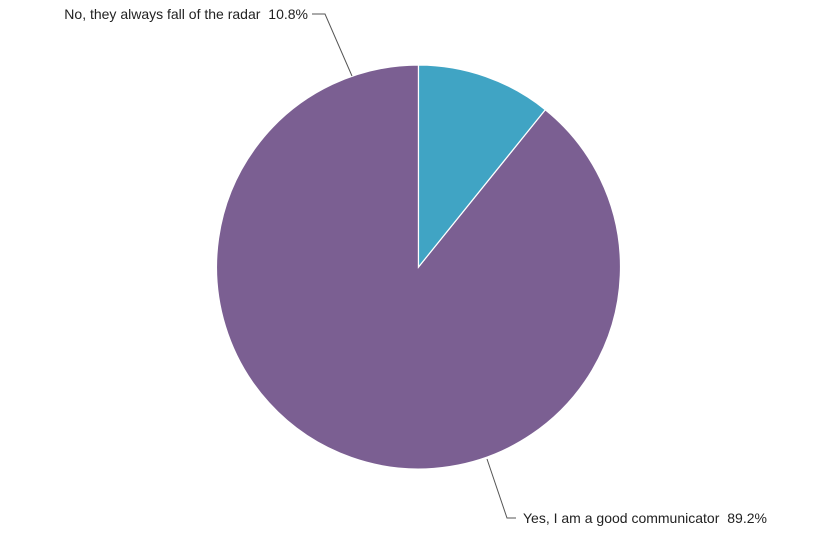 The image size is (830, 535). Describe the element at coordinates (288, 14) in the screenshot. I see `slice-label-value: 10.8%` at that location.